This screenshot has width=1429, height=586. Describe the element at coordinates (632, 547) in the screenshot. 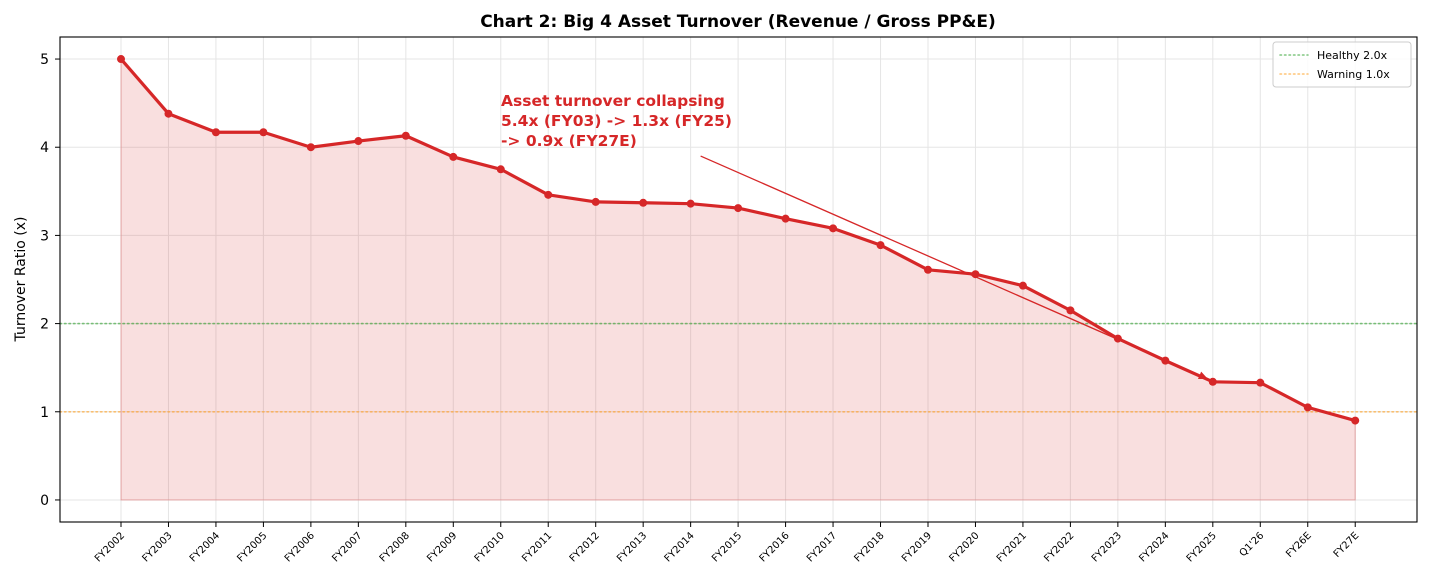

I see `x-tick-label: FY2013` at that location.